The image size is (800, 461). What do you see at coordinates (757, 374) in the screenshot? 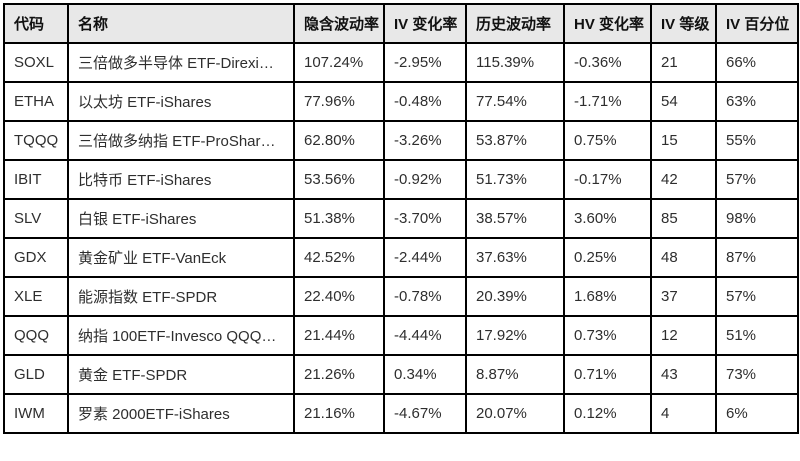
I see `cell-iv_percentile: 73%` at bounding box center [757, 374].